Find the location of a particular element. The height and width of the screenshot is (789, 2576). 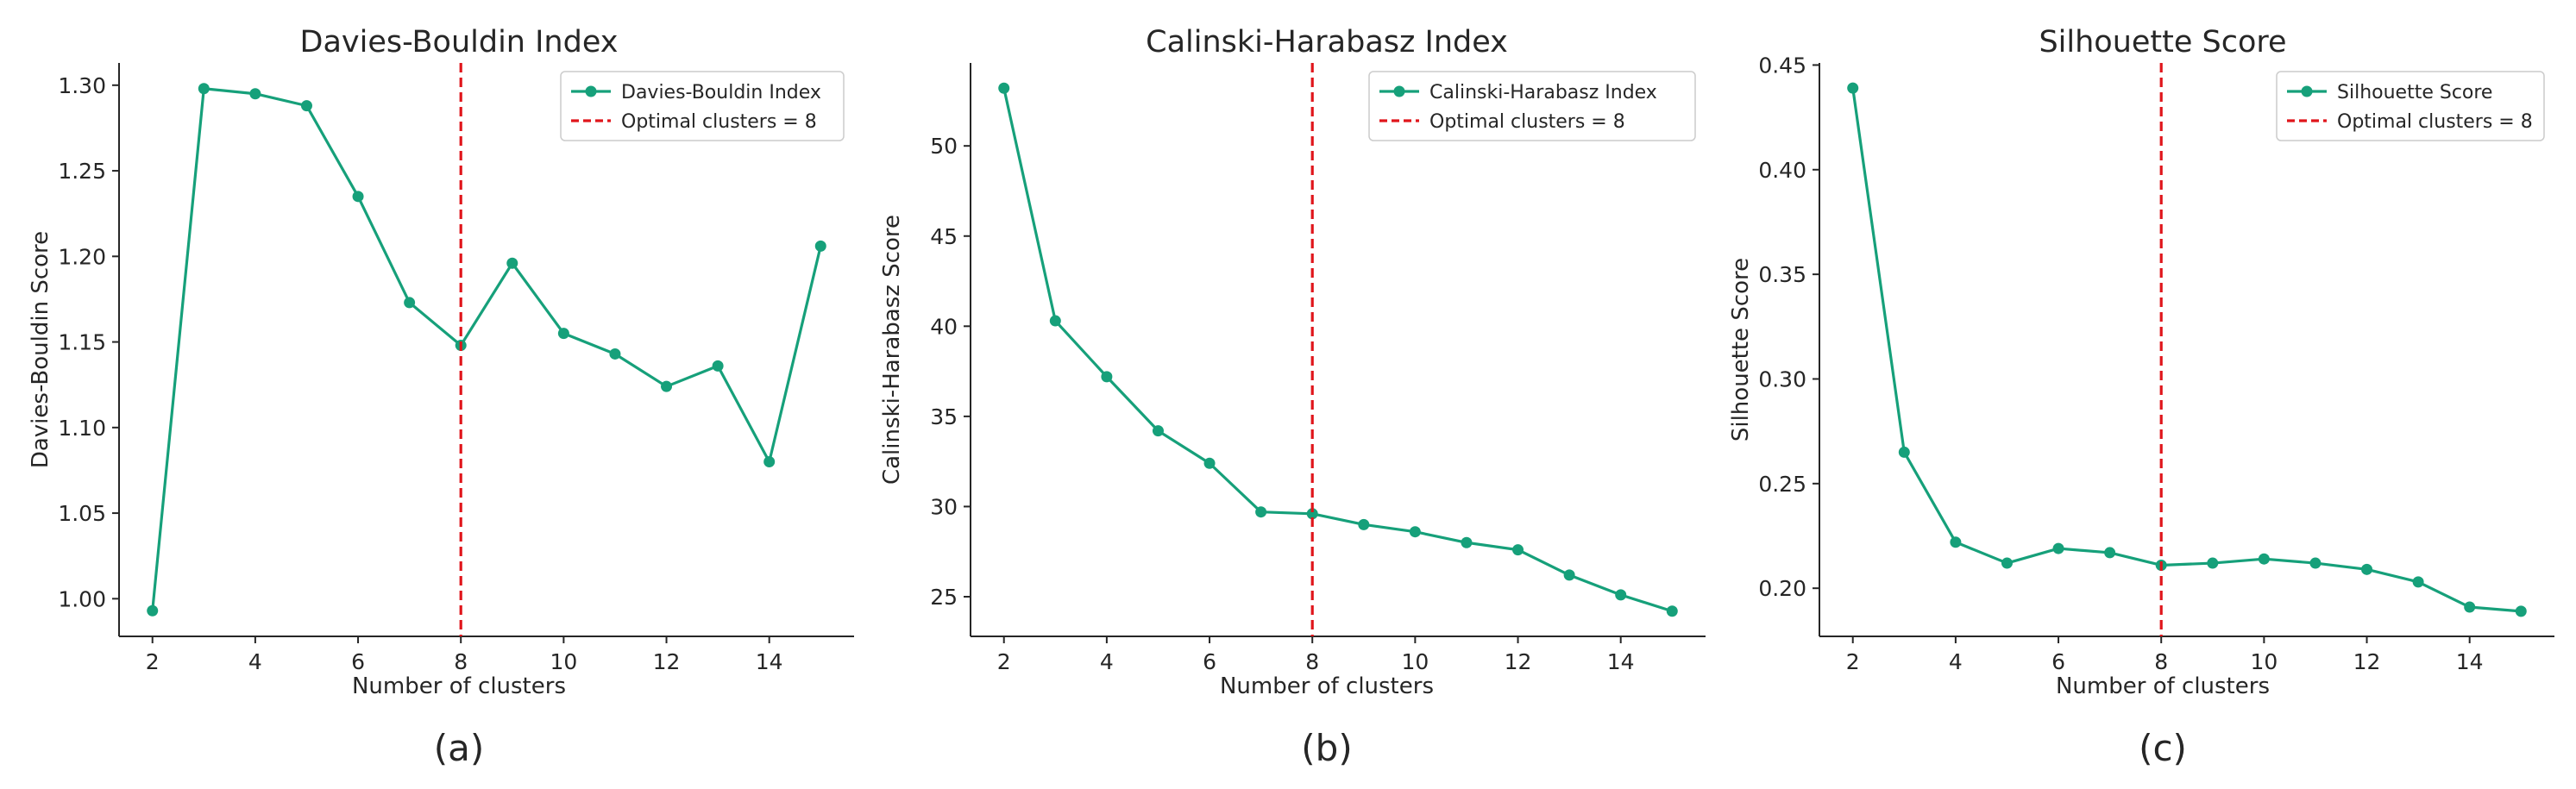

y-tick-label: 0.40 is located at coordinates (1782, 171).